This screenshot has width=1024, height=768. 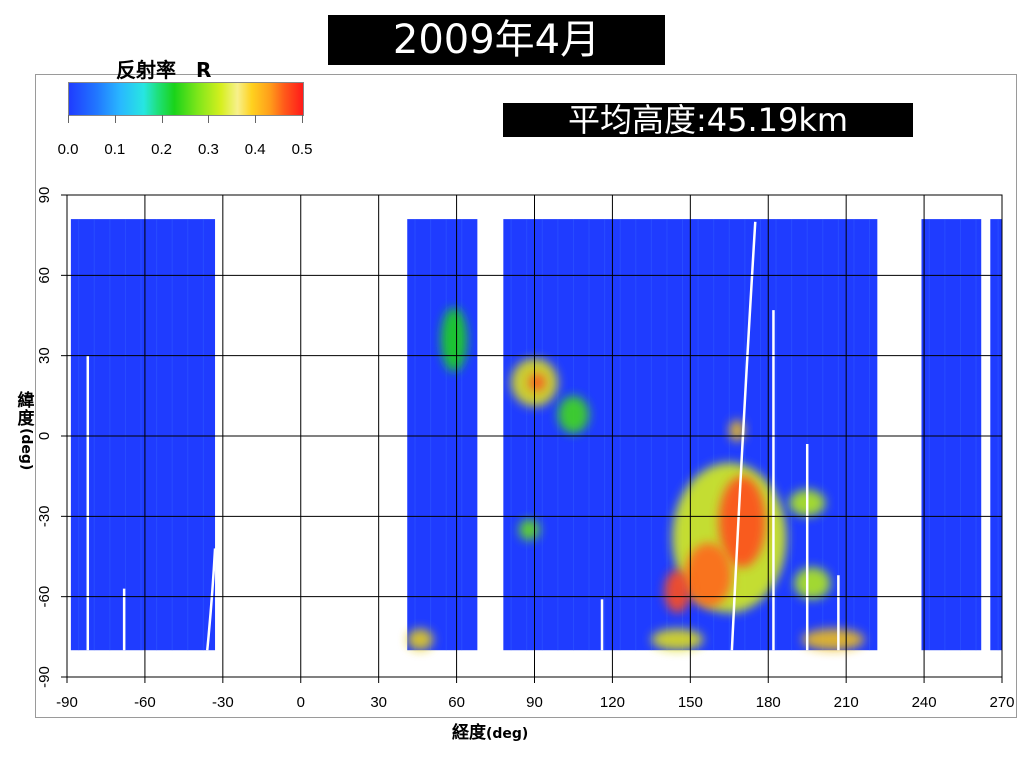 I want to click on data-gap-curve, so click(x=211, y=599).